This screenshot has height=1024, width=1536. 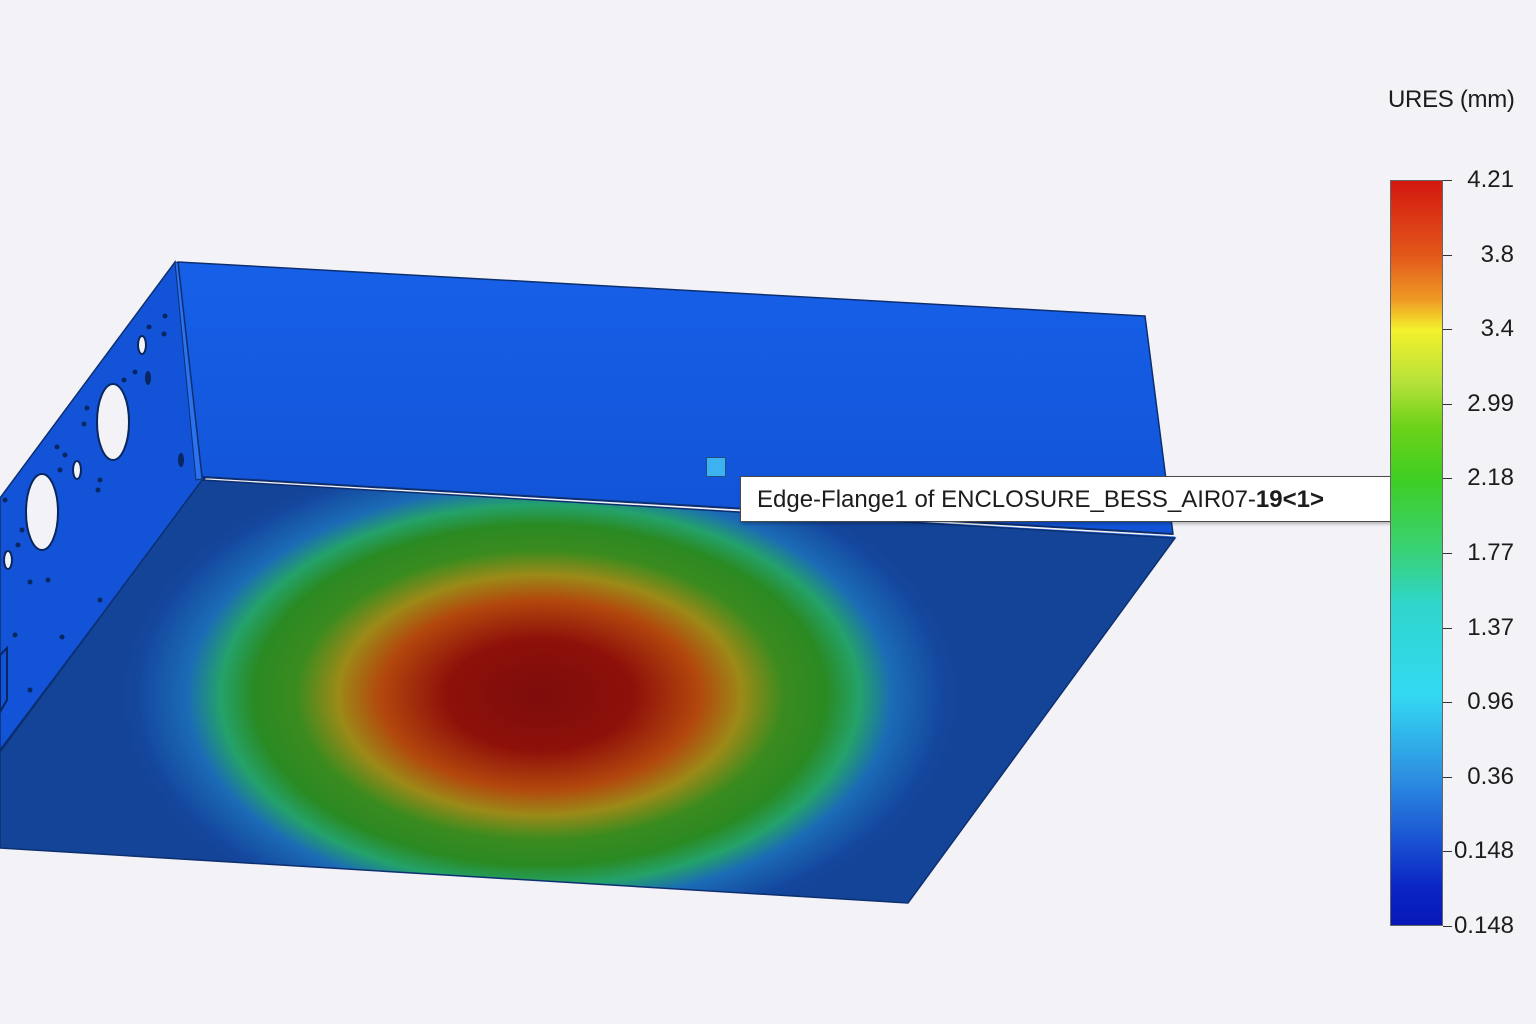 What do you see at coordinates (1497, 328) in the screenshot?
I see `legend-tick-label: 3.4` at bounding box center [1497, 328].